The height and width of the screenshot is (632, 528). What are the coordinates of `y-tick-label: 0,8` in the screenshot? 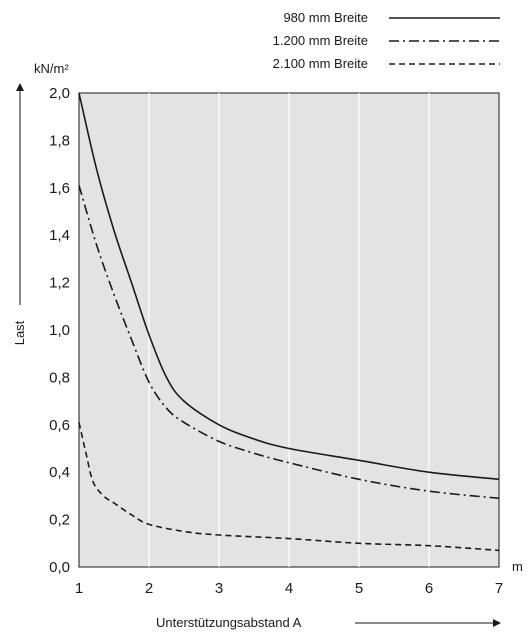 It's located at (59, 377).